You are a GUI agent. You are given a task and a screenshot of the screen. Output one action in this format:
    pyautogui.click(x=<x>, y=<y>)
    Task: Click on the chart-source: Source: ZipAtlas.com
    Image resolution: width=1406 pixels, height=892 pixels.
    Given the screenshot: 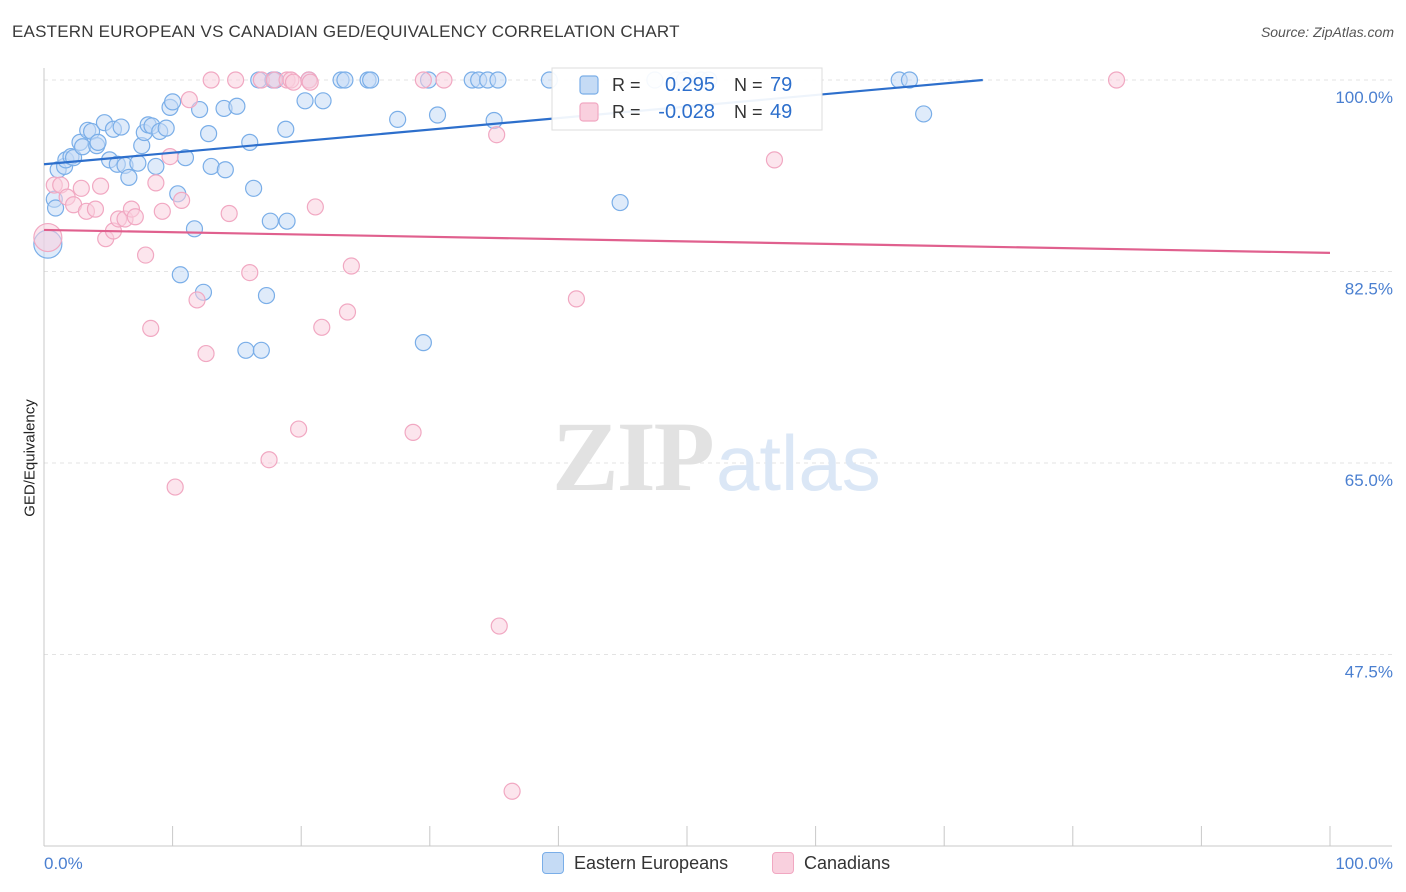 What is the action you would take?
    pyautogui.click(x=1327, y=32)
    